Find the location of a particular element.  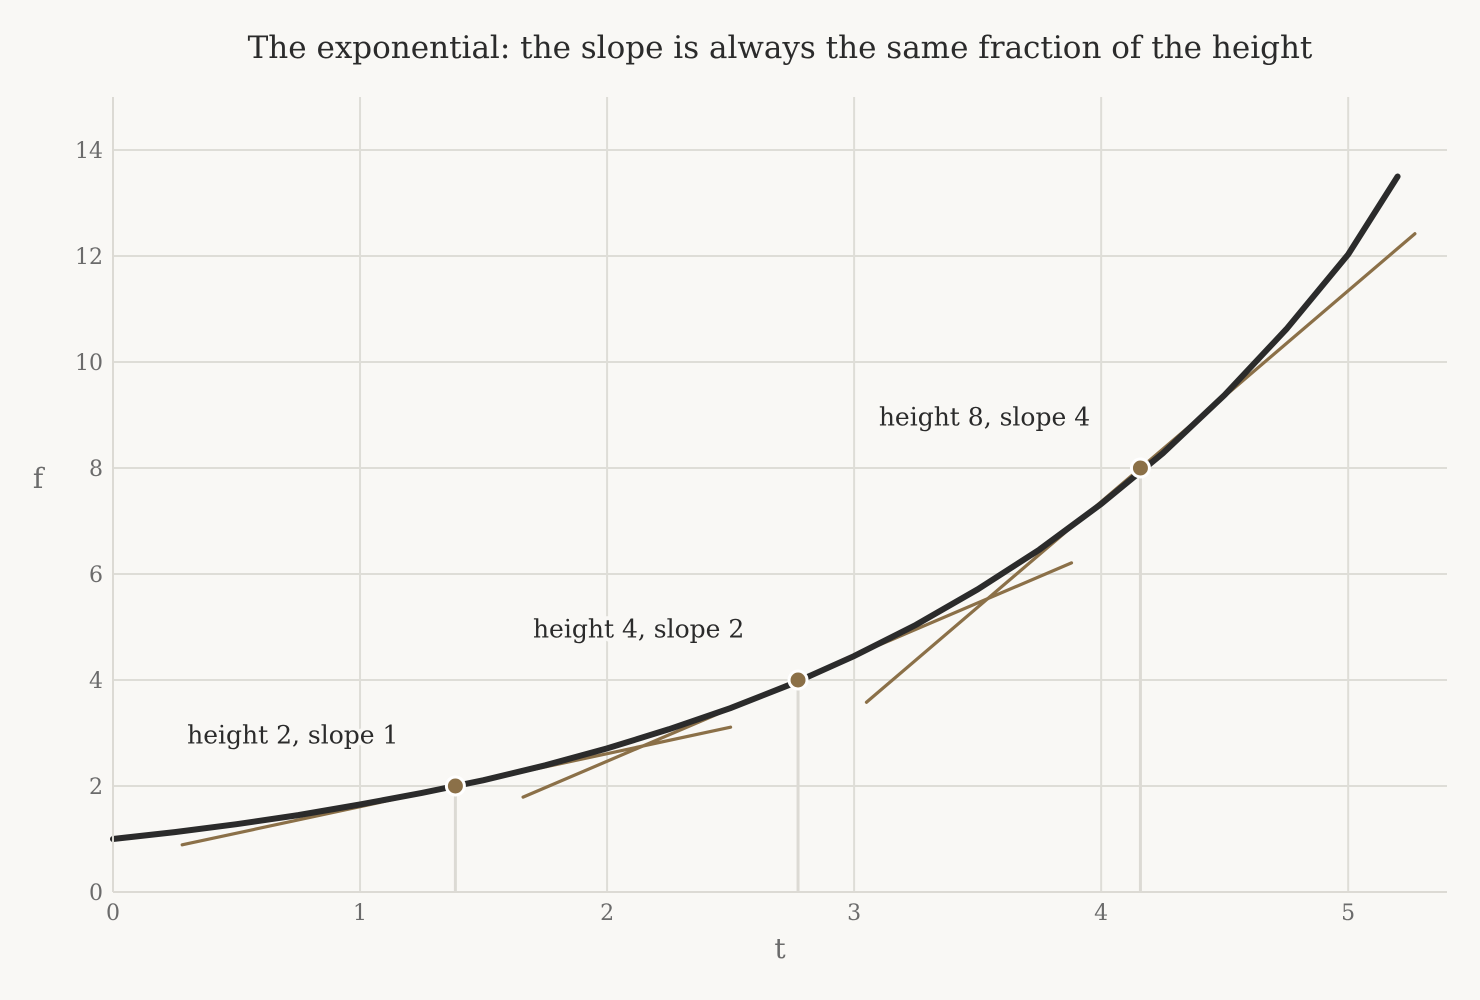

y-tick-label: 2 is located at coordinates (96, 787).